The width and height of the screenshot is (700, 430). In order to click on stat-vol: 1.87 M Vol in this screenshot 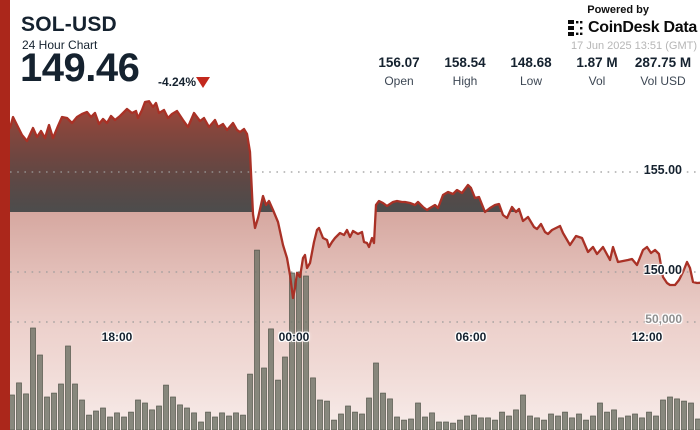, I will do `click(597, 72)`.